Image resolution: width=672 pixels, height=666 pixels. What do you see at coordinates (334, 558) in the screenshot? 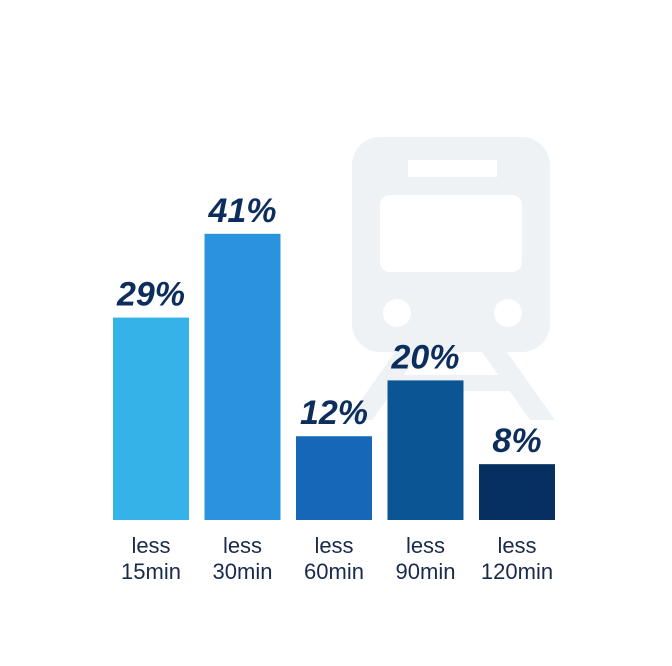
I see `x-tick-label: less 60min` at bounding box center [334, 558].